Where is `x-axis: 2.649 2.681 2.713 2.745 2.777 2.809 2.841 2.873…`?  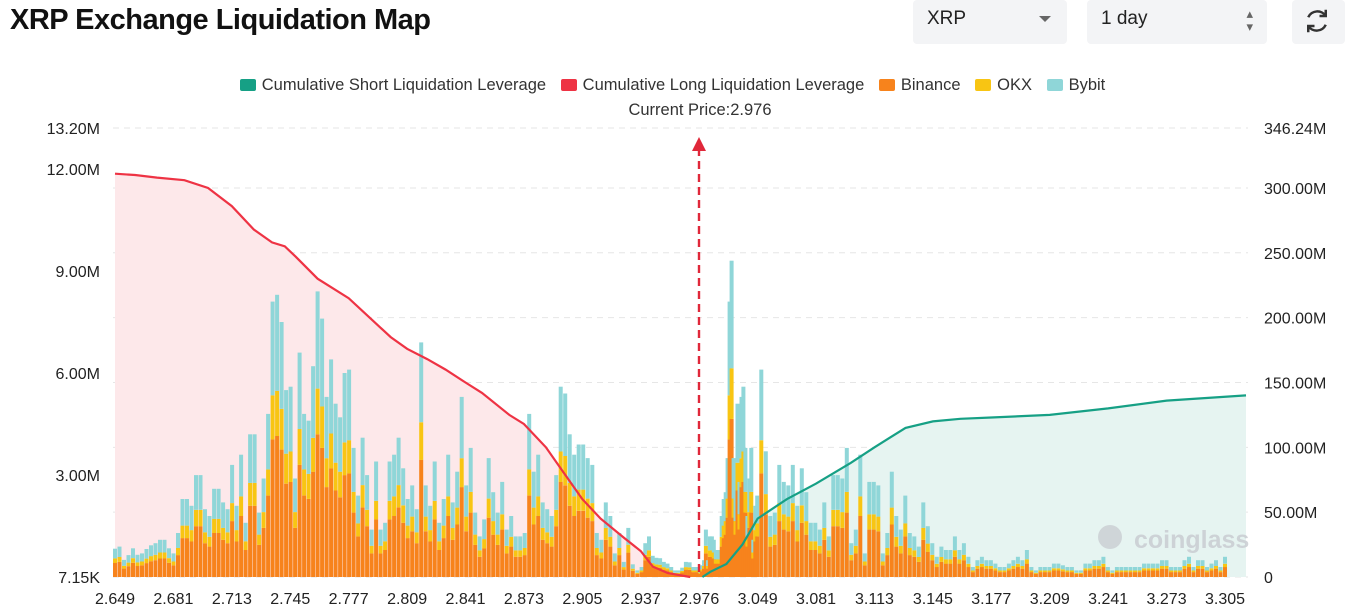 x-axis: 2.649 2.681 2.713 2.745 2.777 2.809 2.841 2.873… is located at coordinates (670, 599).